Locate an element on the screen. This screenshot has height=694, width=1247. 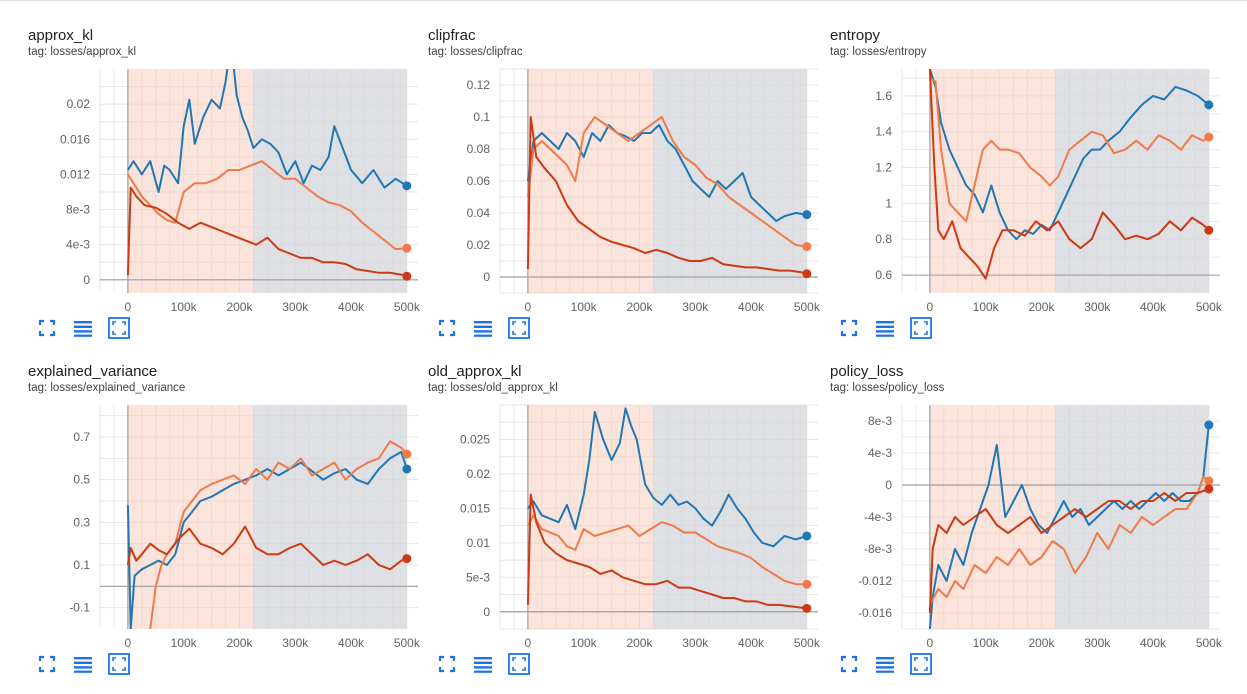
chart-tag: tag: losses/explained_variance is located at coordinates (107, 388).